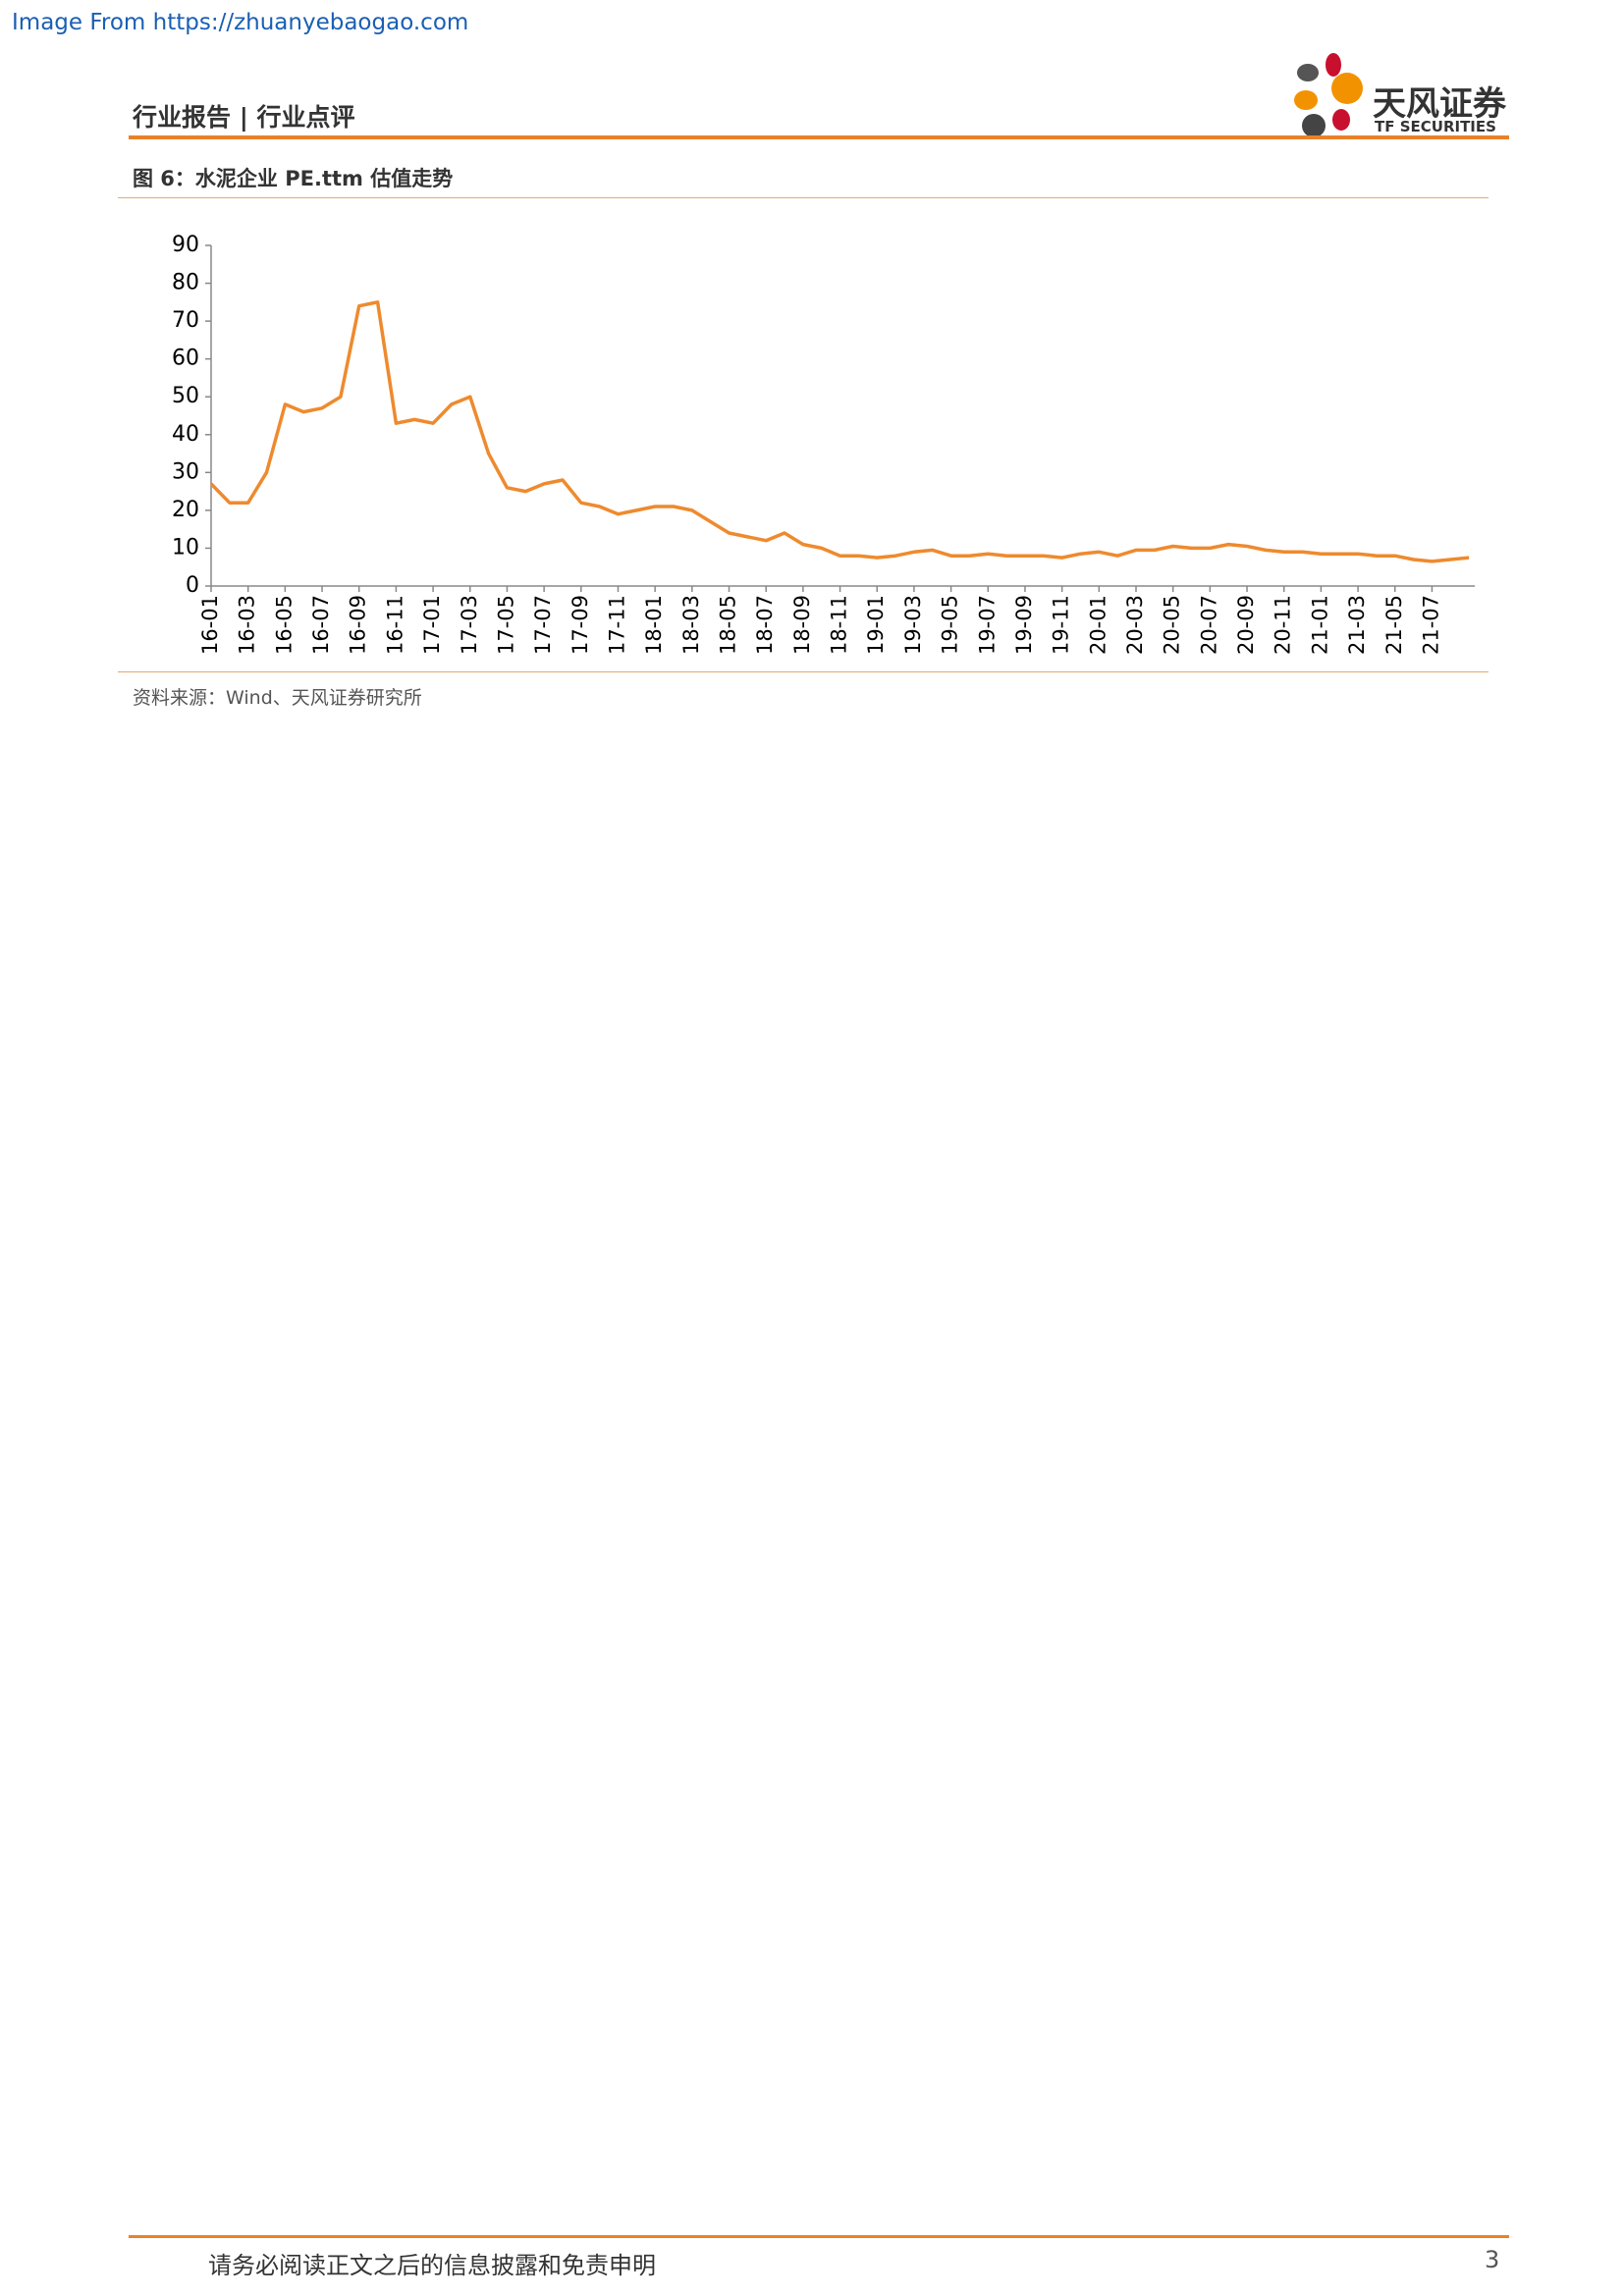 Image resolution: width=1624 pixels, height=2296 pixels. I want to click on y-tick-label: 40, so click(185, 435).